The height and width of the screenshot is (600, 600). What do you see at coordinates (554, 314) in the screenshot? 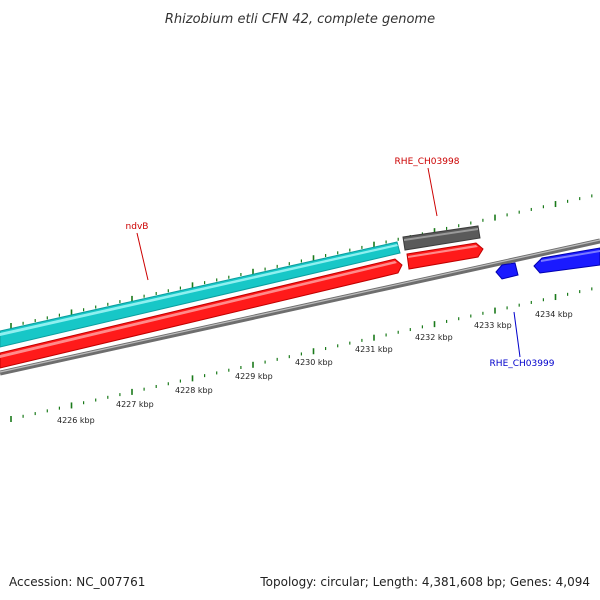
I see `kbp-label: 4234 kbp` at bounding box center [554, 314].